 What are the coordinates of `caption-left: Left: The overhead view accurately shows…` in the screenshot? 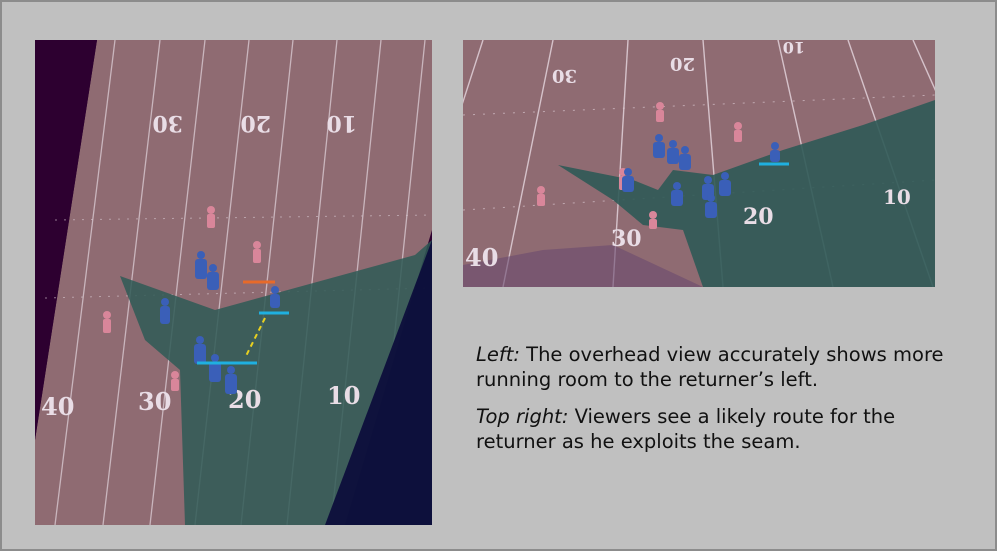 It's located at (711, 367).